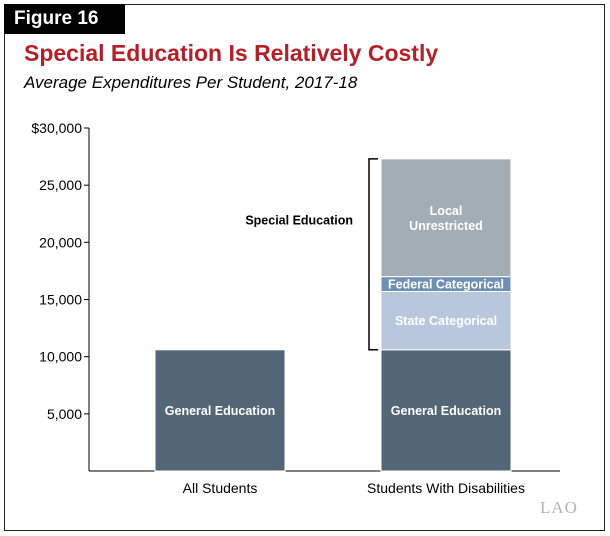 The width and height of the screenshot is (610, 536). I want to click on y-tick-label: 5,000, so click(64, 414).